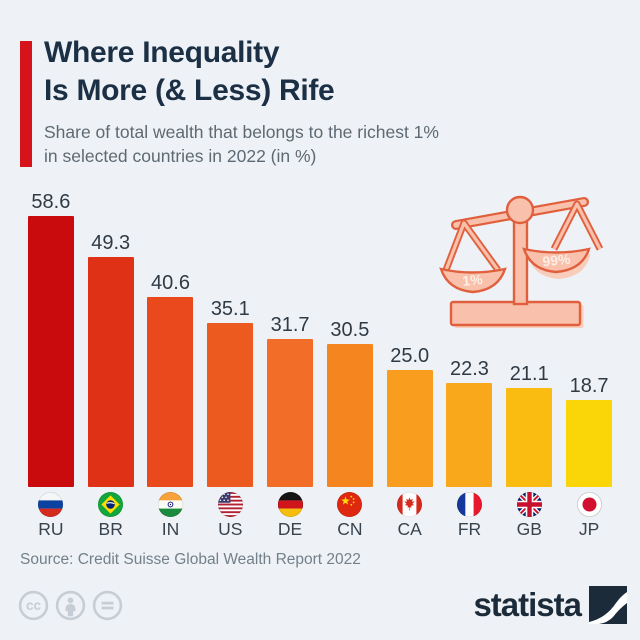 The width and height of the screenshot is (640, 640). What do you see at coordinates (608, 605) in the screenshot?
I see `statista-logo-icon` at bounding box center [608, 605].